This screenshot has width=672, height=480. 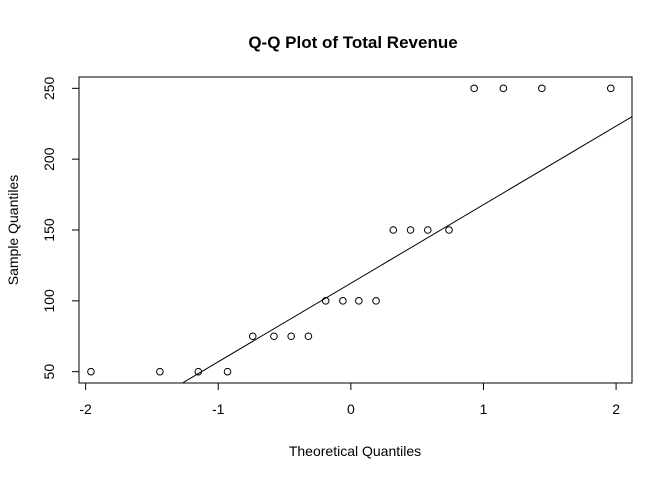 What do you see at coordinates (49, 301) in the screenshot?
I see `y-tick-label: 100` at bounding box center [49, 301].